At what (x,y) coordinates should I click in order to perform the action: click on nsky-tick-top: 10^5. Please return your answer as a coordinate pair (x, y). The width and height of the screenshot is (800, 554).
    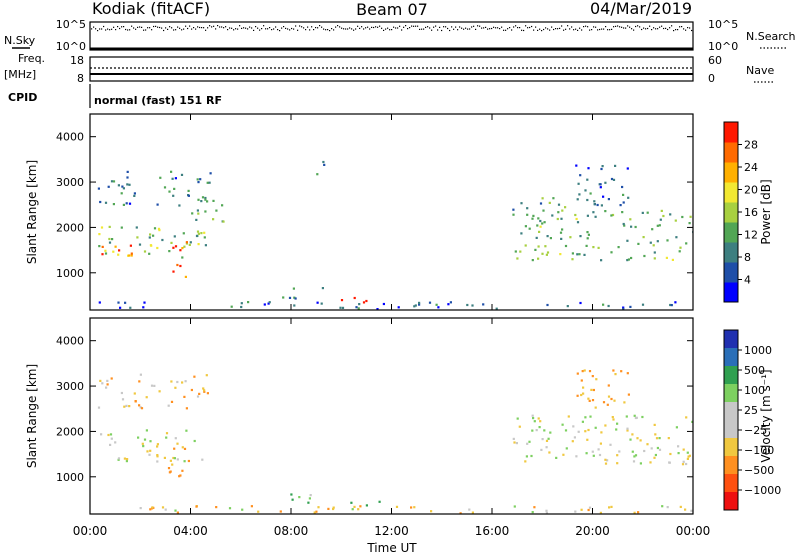
    Looking at the image, I should click on (71, 24).